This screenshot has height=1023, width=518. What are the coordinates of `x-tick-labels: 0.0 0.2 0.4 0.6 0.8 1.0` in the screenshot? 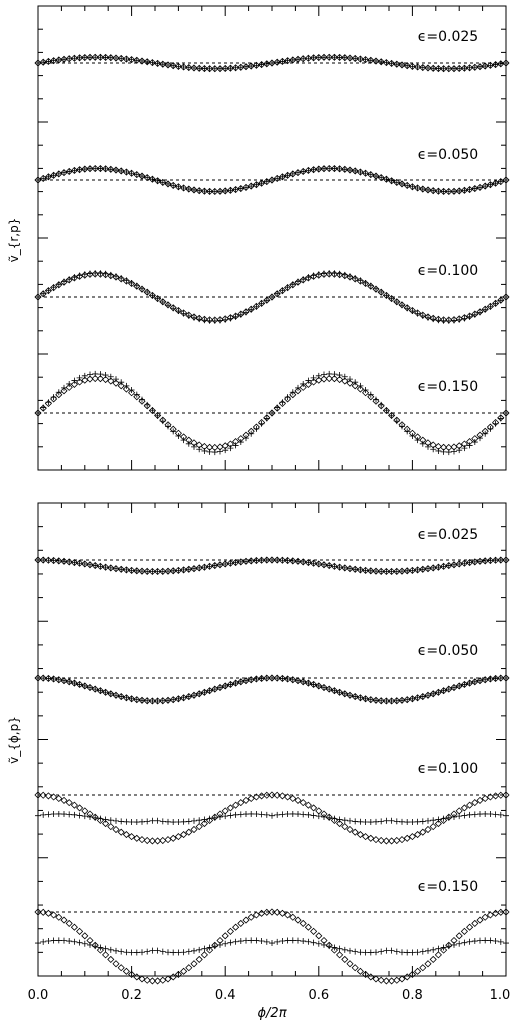 It's located at (269, 995).